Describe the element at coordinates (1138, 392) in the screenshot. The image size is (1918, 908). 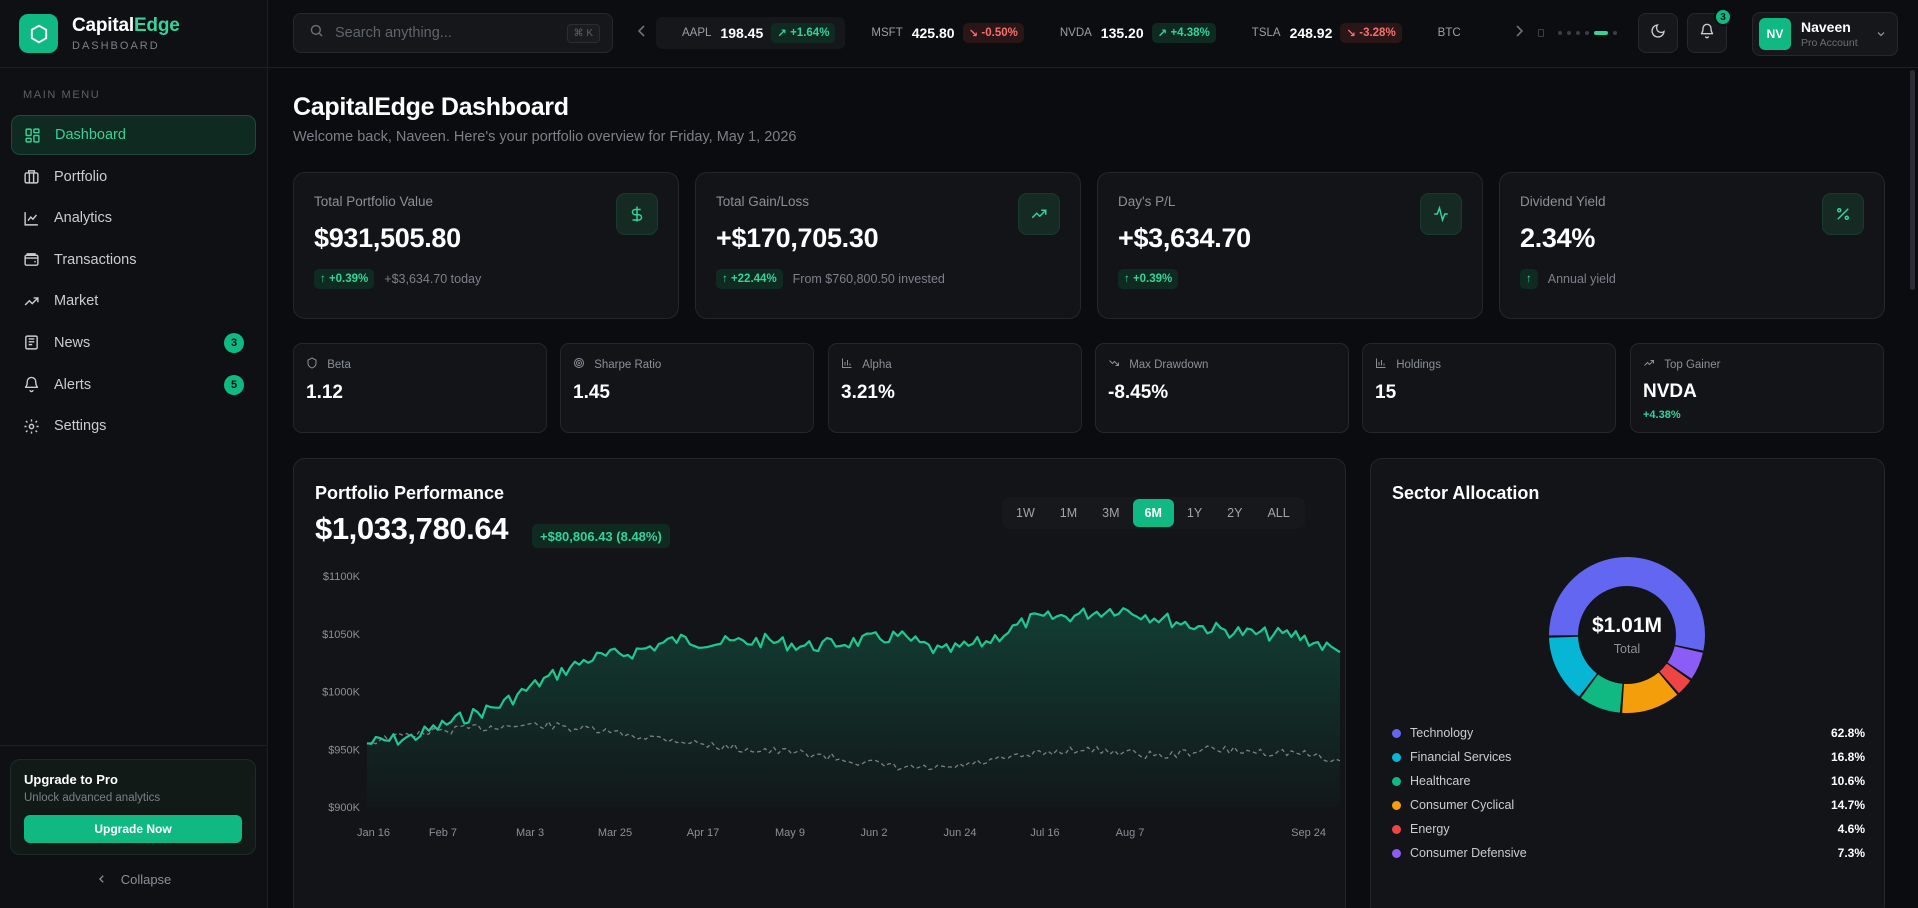
I see `metric-value: -8.45%` at that location.